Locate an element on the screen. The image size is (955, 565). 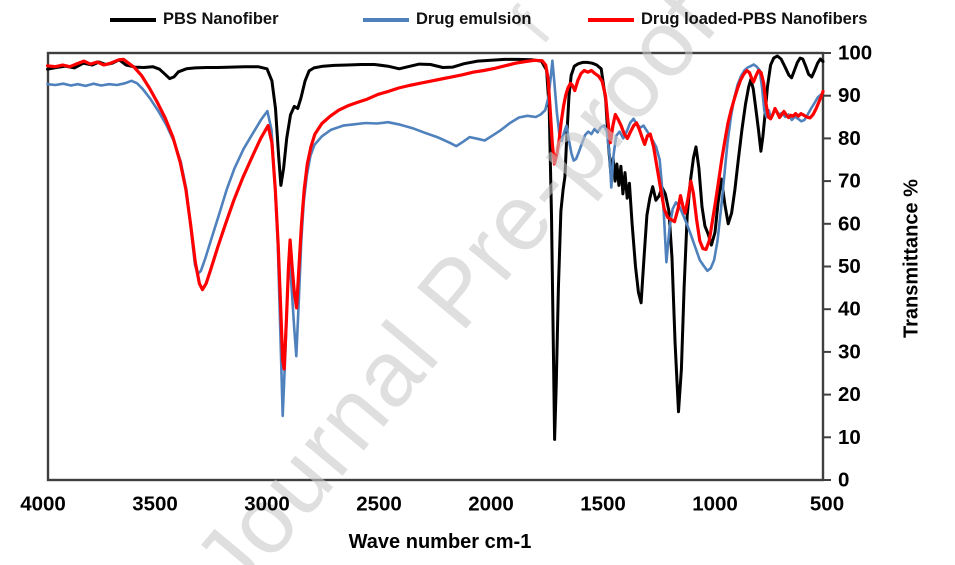
y-tick-label: 80 is located at coordinates (849, 138).